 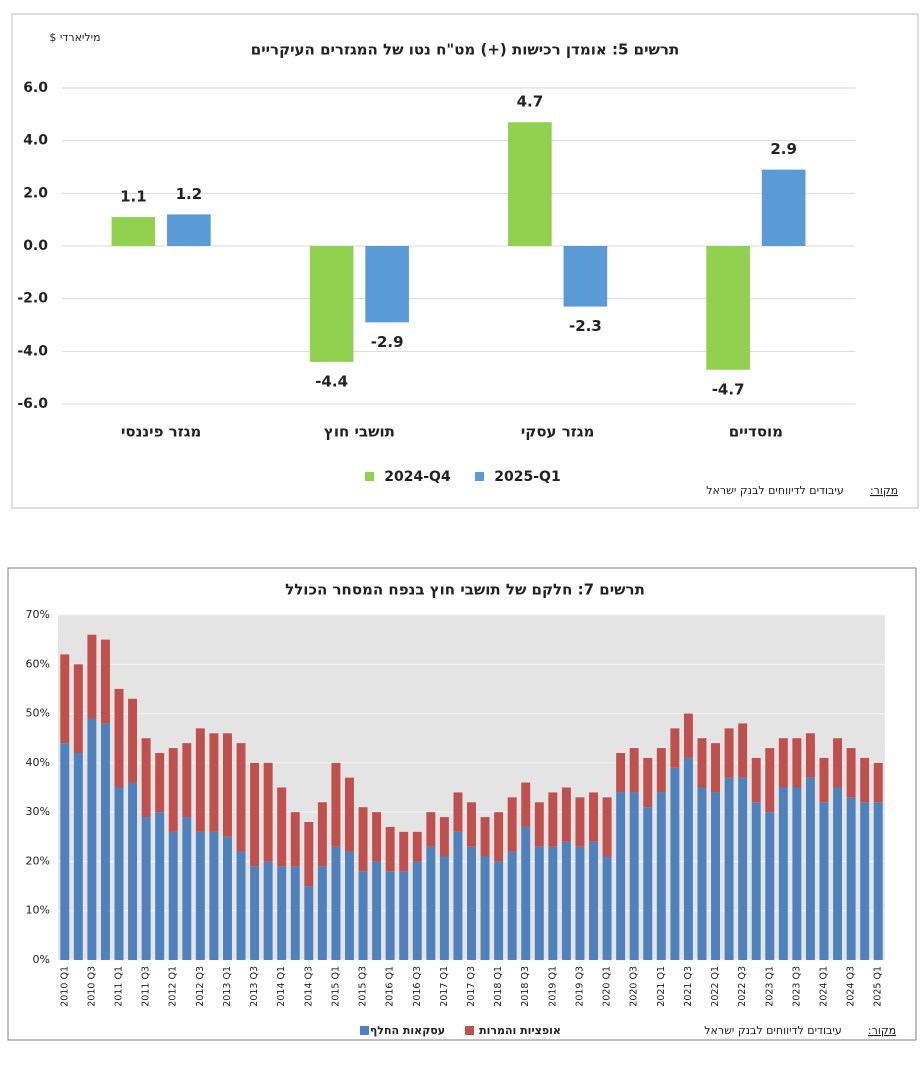 What do you see at coordinates (579, 986) in the screenshot?
I see `x-tick-label: 2019 Q3` at bounding box center [579, 986].